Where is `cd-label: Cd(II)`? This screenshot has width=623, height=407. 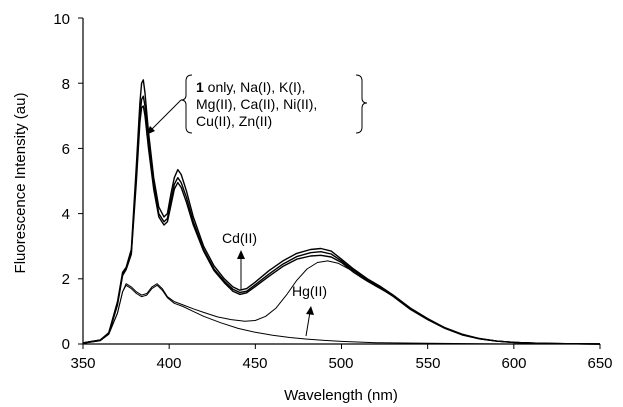
cd-label: Cd(II) is located at coordinates (239, 238).